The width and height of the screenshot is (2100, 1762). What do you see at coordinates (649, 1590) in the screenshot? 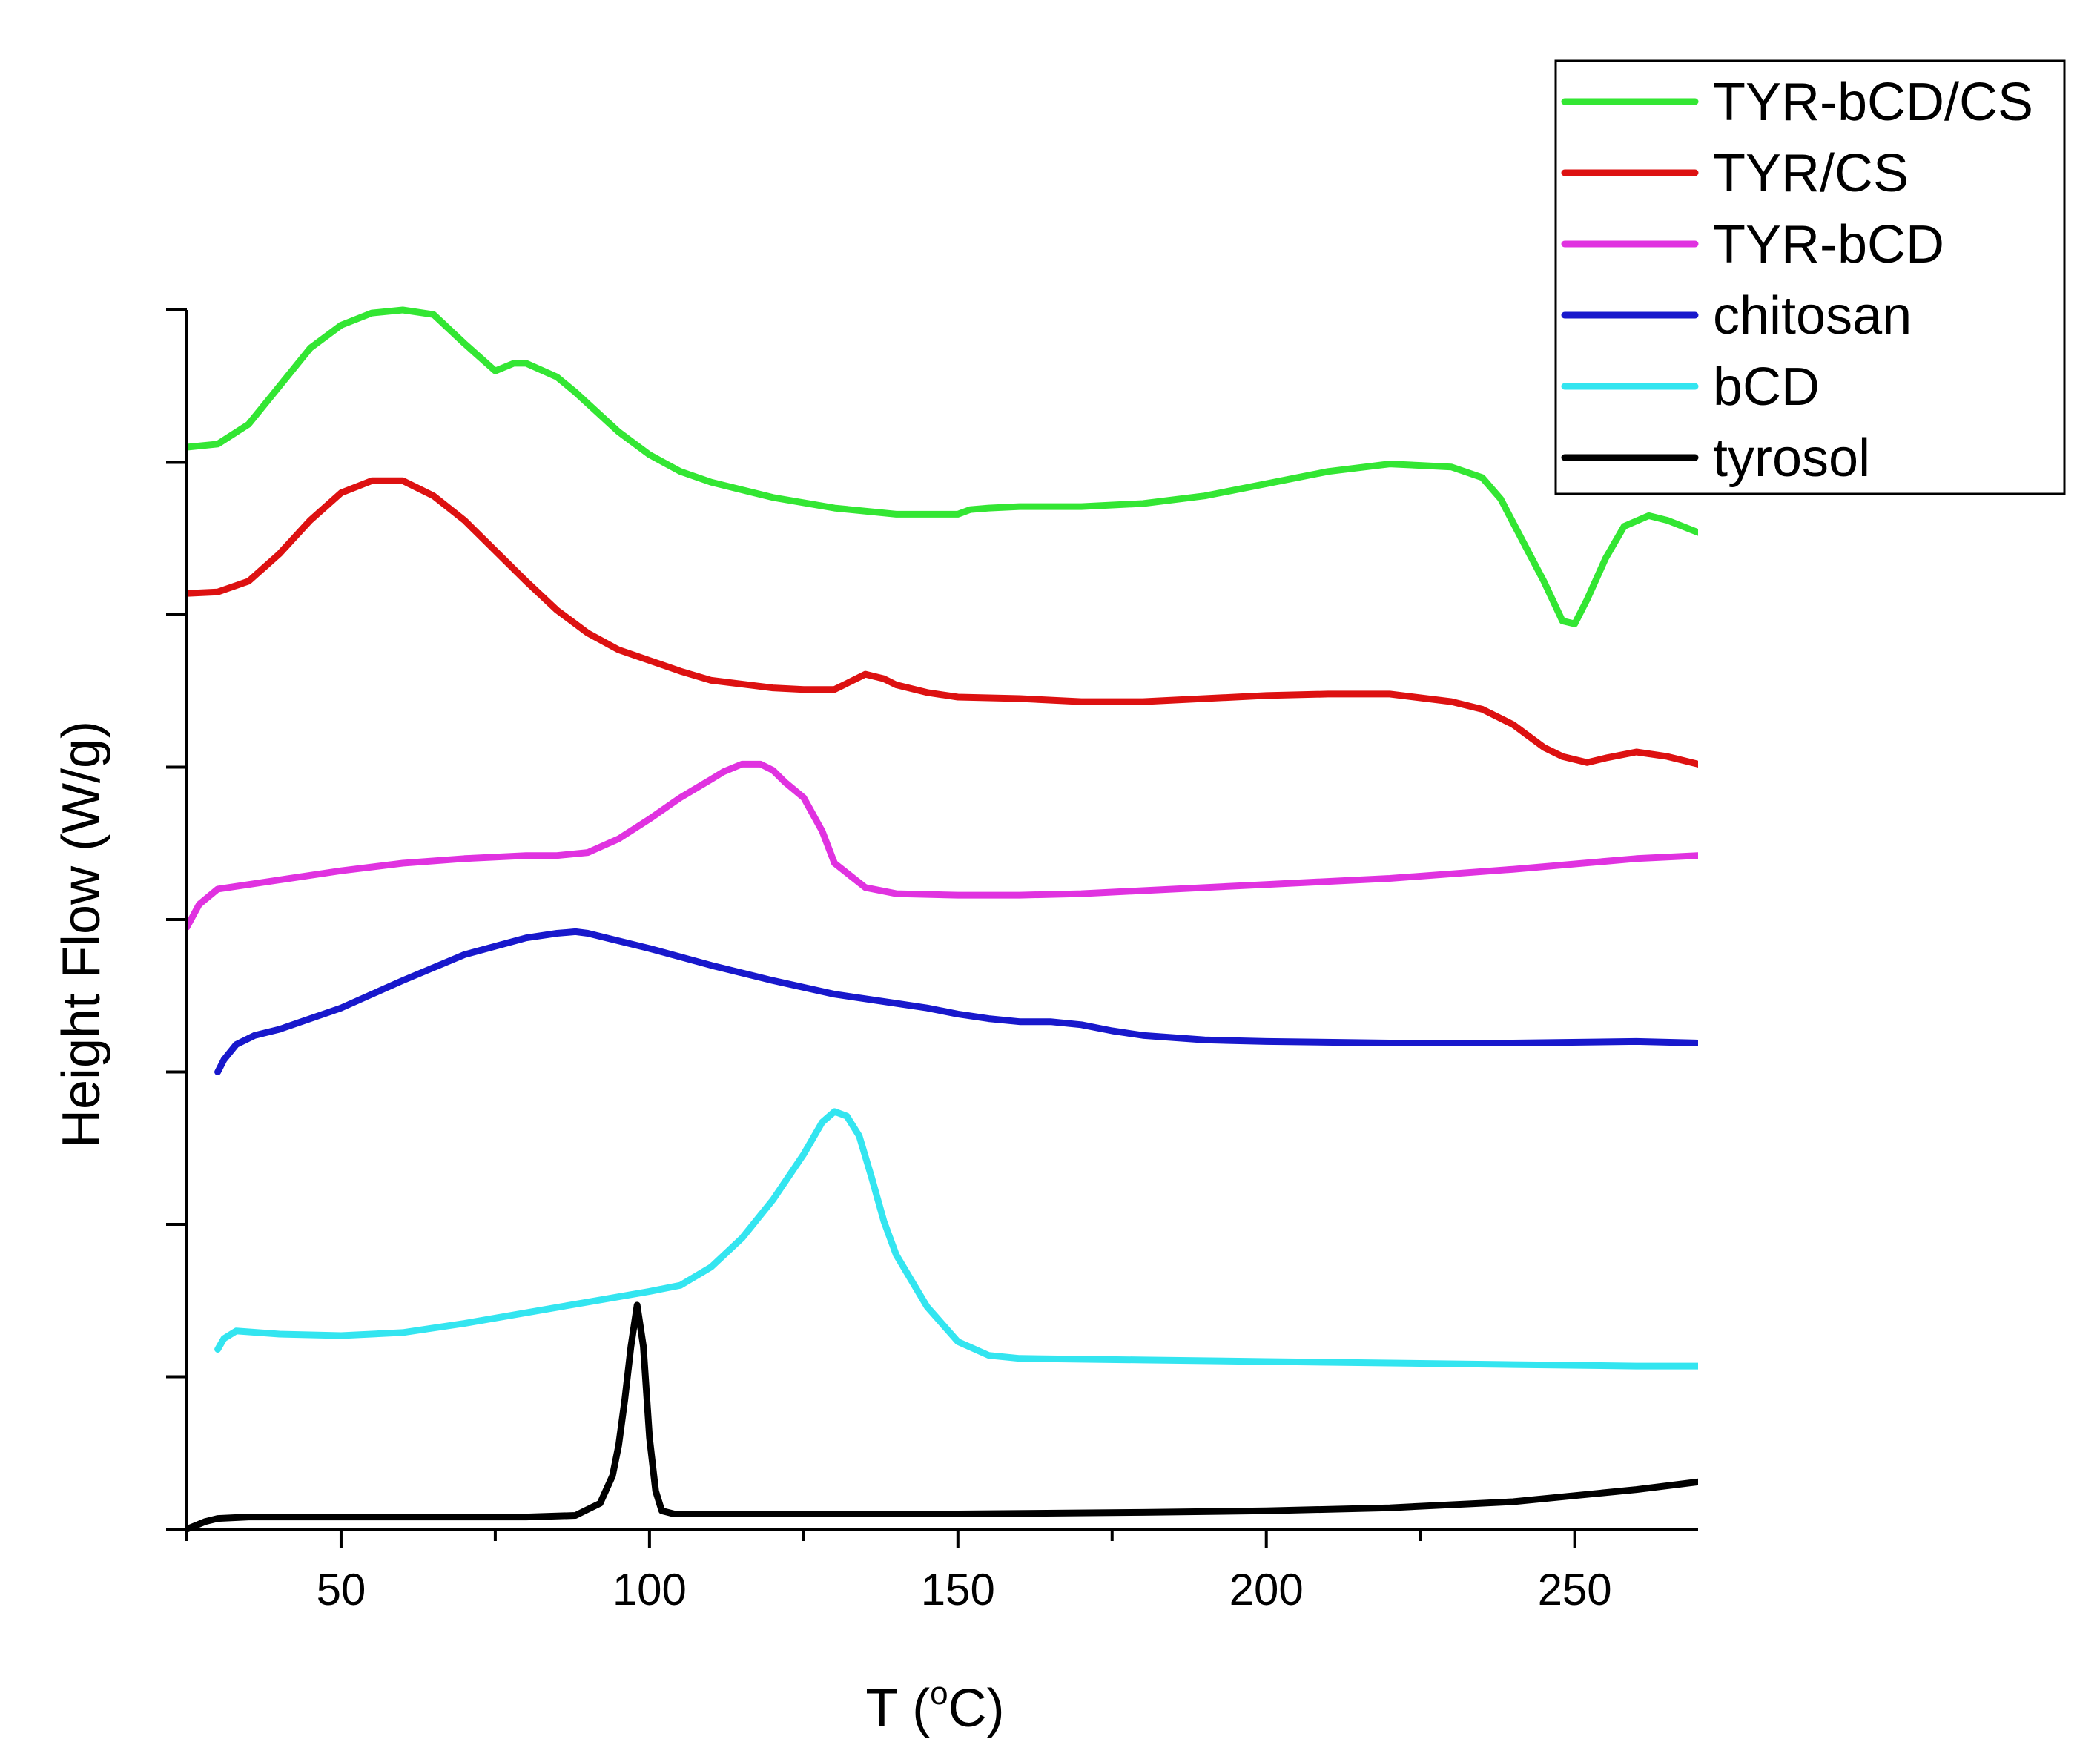
I see `x-tick-label: 100` at bounding box center [649, 1590].